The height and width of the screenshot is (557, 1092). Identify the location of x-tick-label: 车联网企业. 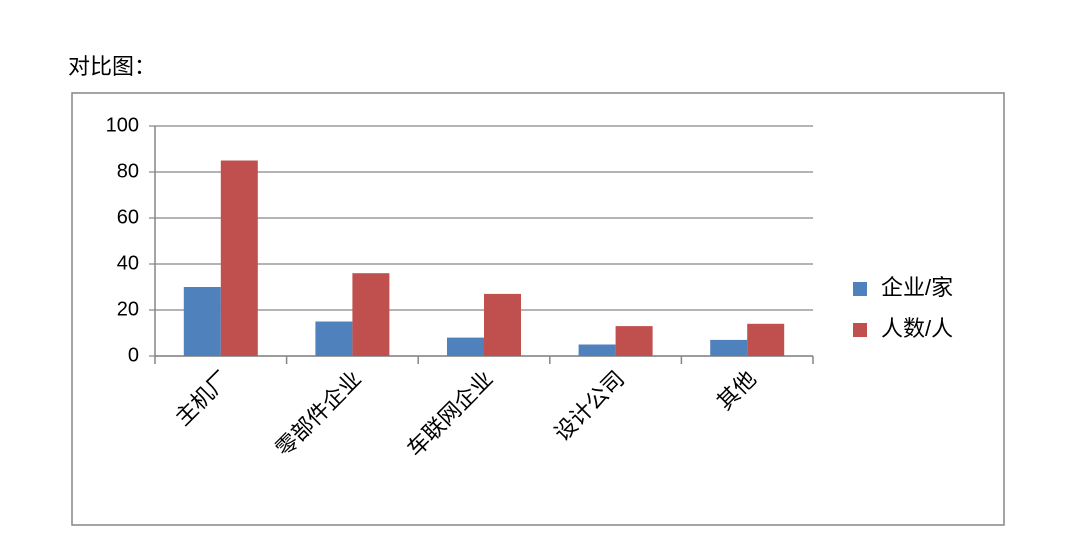
(449, 413).